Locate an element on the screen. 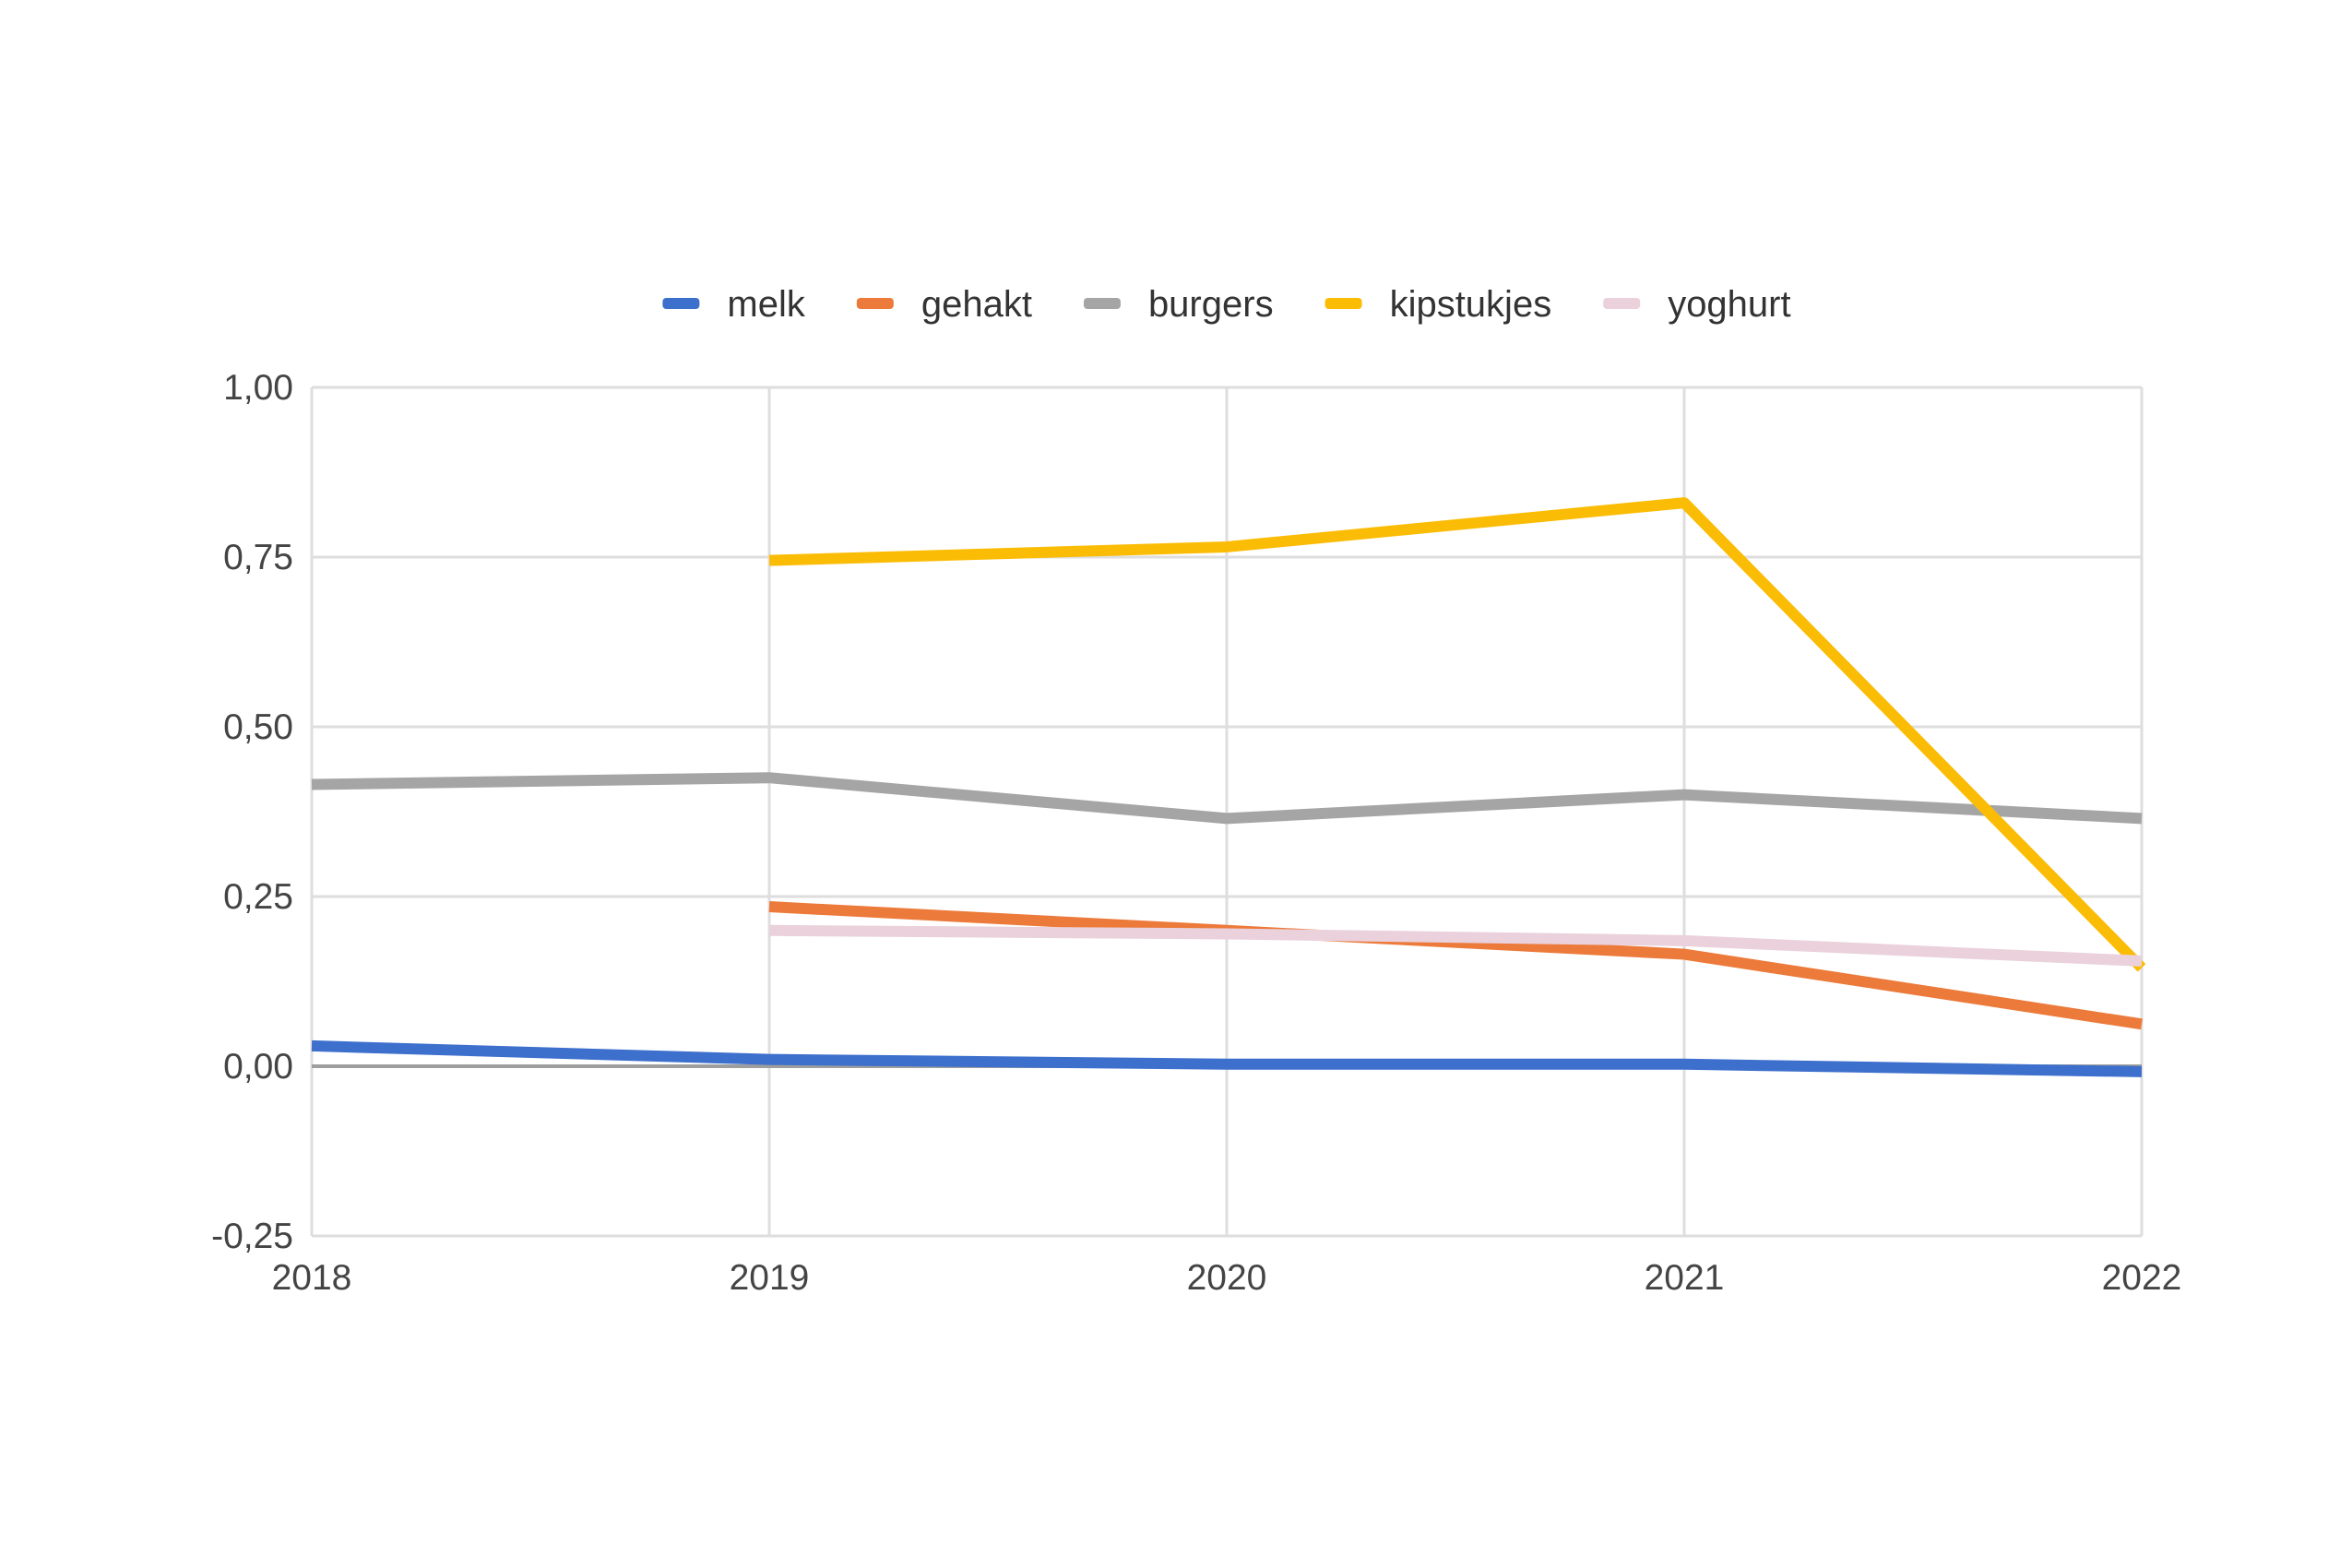 The height and width of the screenshot is (1568, 2352). series-line-yoghurt is located at coordinates (1455, 945).